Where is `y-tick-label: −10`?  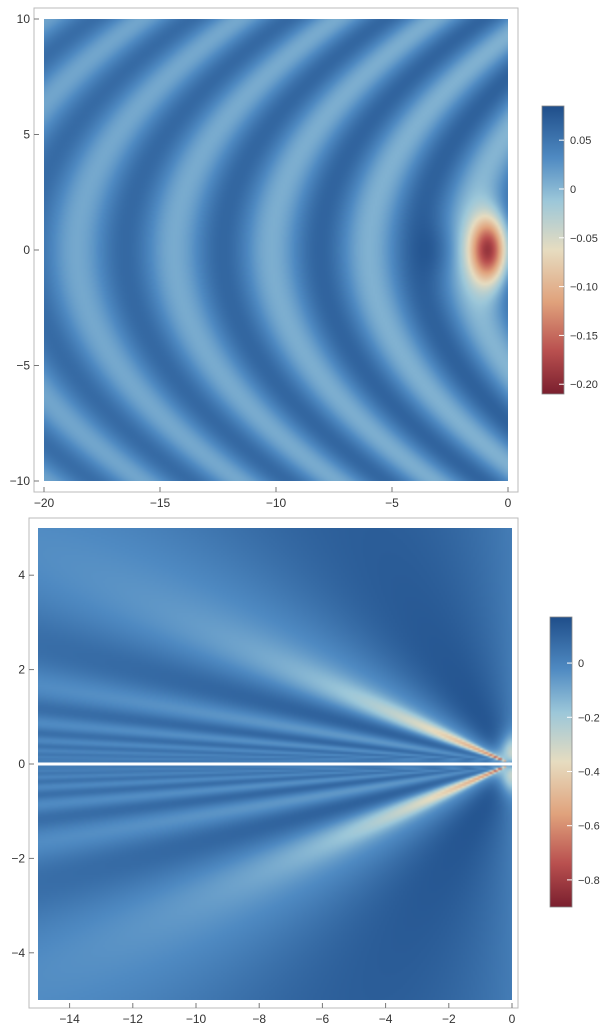 y-tick-label: −10 is located at coordinates (20, 481).